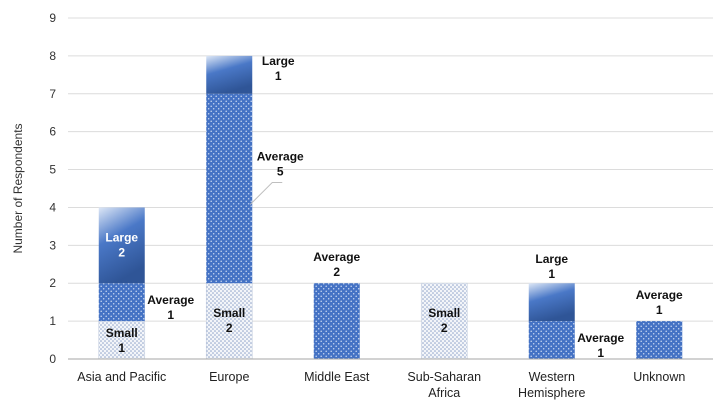 This screenshot has height=406, width=723. I want to click on y-tick-label: 7, so click(52, 94).